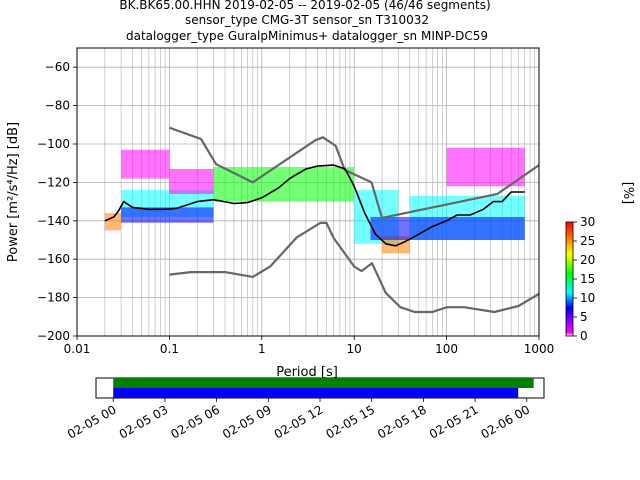 Image resolution: width=640 pixels, height=480 pixels. Describe the element at coordinates (587, 222) in the screenshot. I see `colorbar-tick-label: 30` at that location.